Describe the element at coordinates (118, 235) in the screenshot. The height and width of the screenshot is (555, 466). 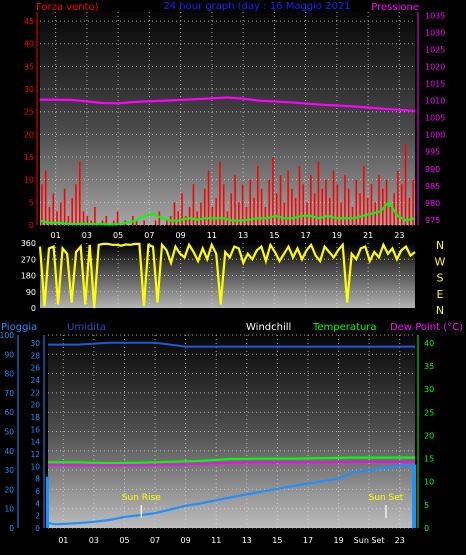
I see `hour-tick-label: 05` at that location.